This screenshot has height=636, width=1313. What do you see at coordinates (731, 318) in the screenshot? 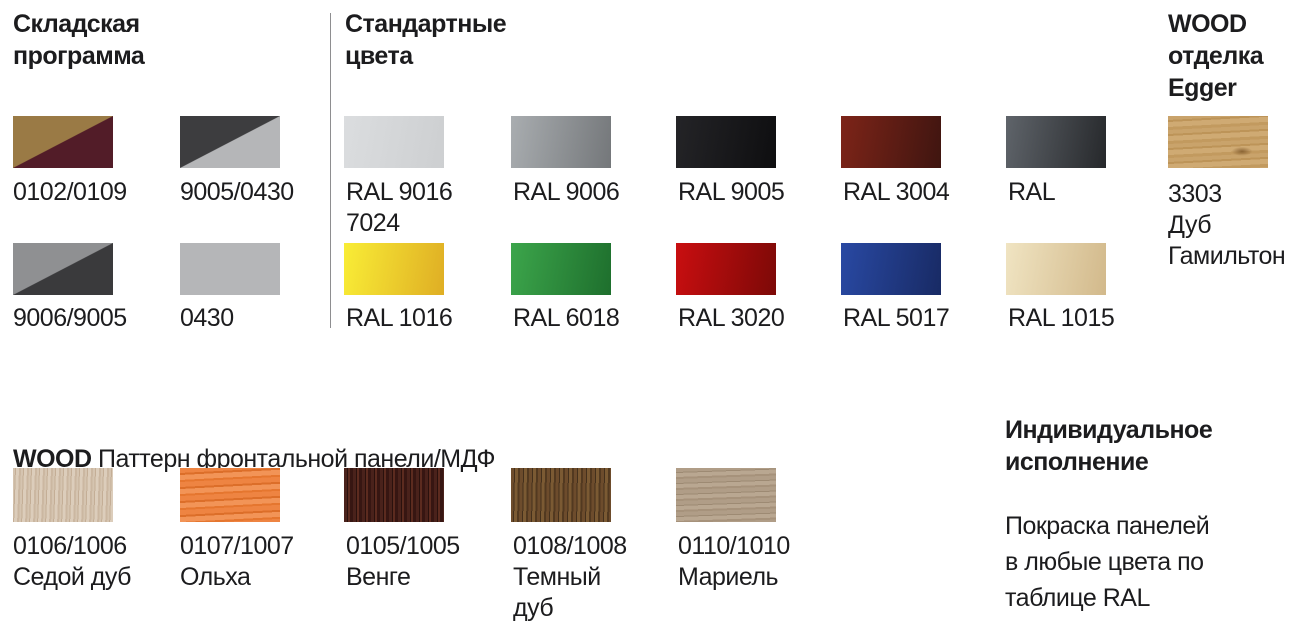
I see `swatch-label-ral-3020: RAL 3020` at bounding box center [731, 318].